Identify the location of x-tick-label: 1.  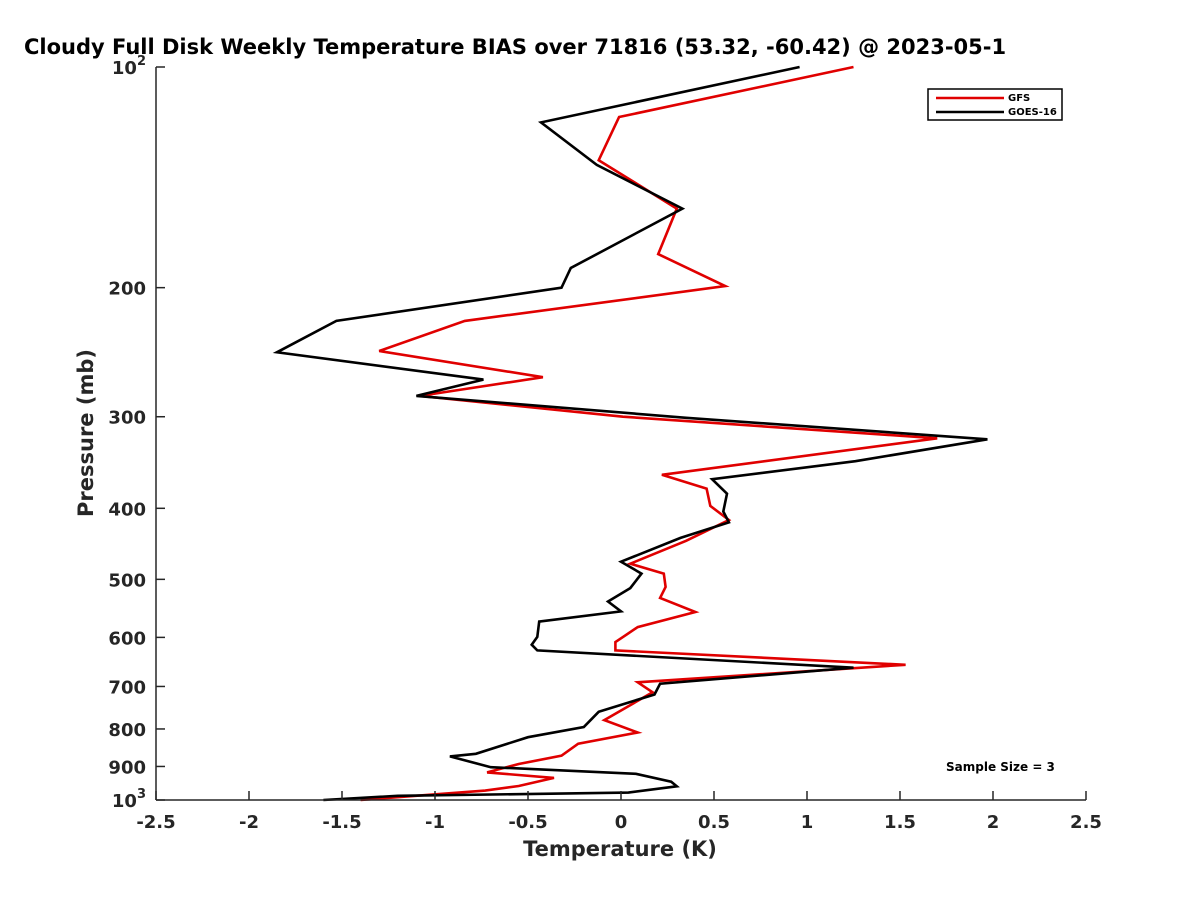
(807, 822).